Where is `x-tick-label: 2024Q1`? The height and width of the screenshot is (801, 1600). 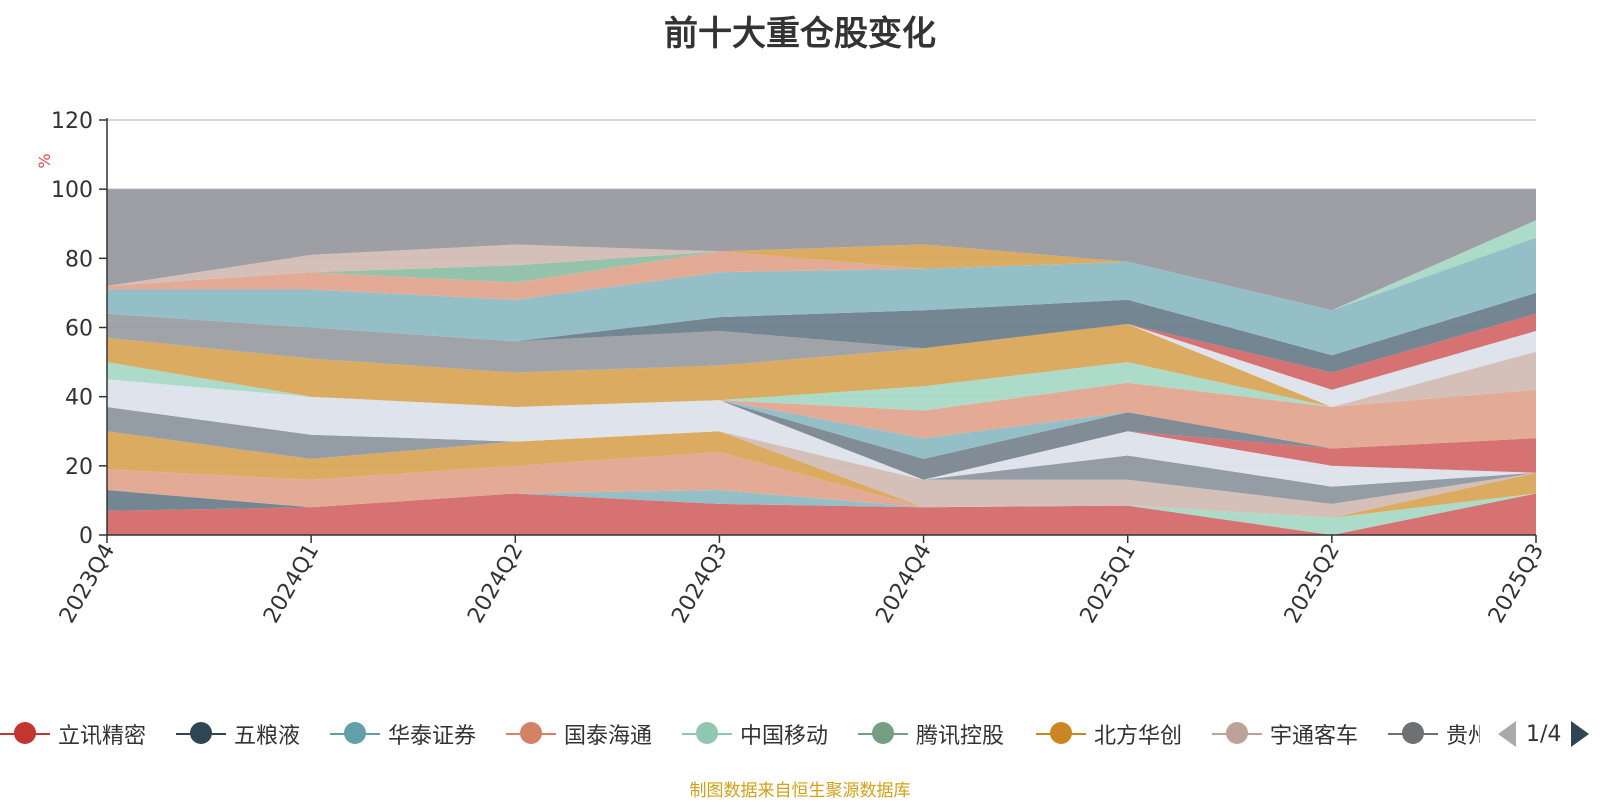 x-tick-label: 2024Q1 is located at coordinates (291, 584).